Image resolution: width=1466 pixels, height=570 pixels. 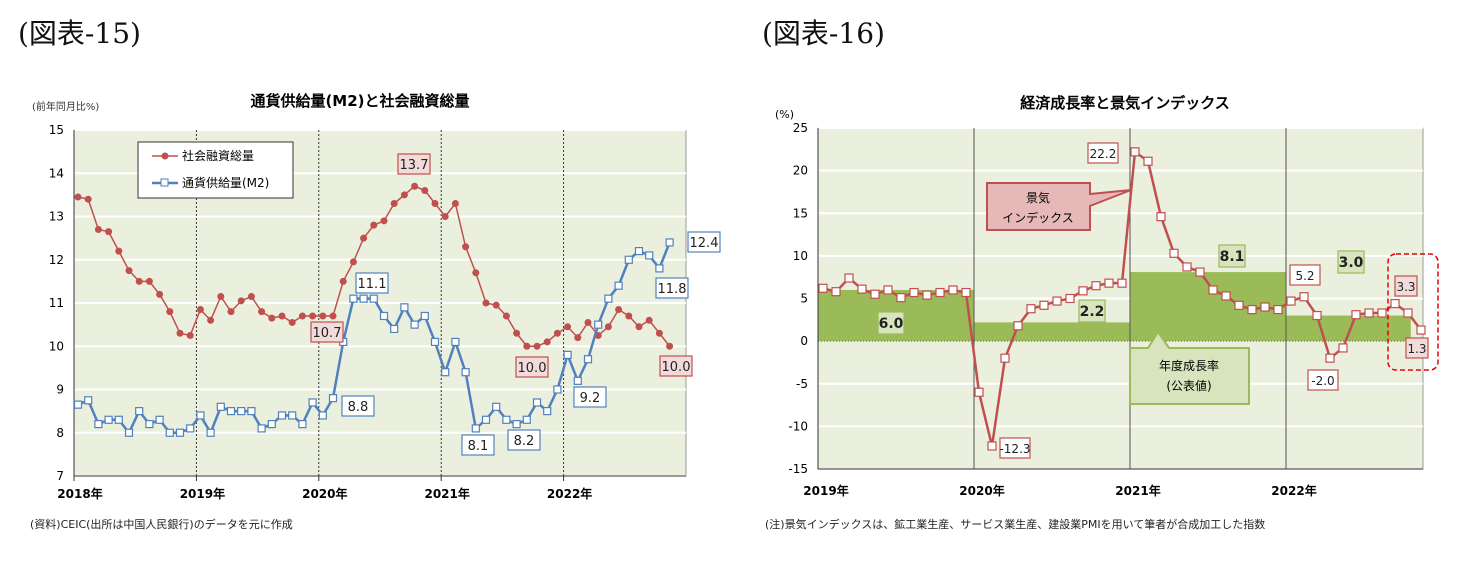 What do you see at coordinates (358, 407) in the screenshot?
I see `annotation-label: 8.8` at bounding box center [358, 407].